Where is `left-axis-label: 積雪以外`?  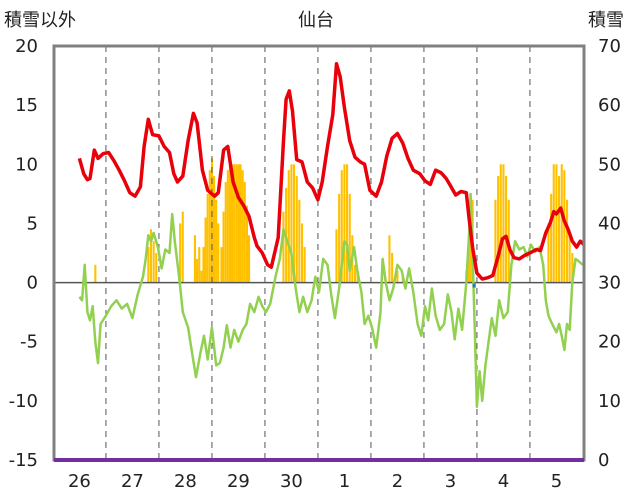
left-axis-label: 積雪以外 is located at coordinates (40, 20).